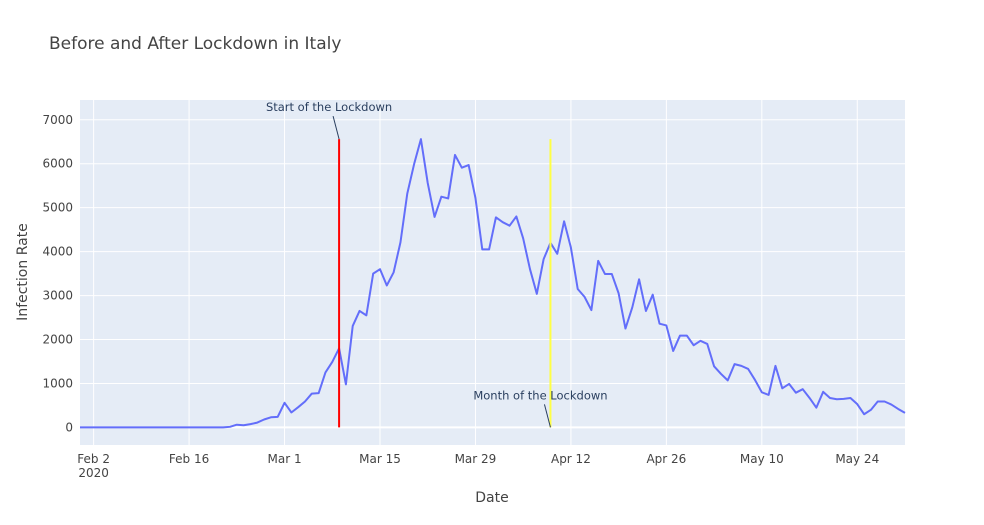 The image size is (984, 525). What do you see at coordinates (491, 498) in the screenshot?
I see `x-axis-title: Date` at bounding box center [491, 498].